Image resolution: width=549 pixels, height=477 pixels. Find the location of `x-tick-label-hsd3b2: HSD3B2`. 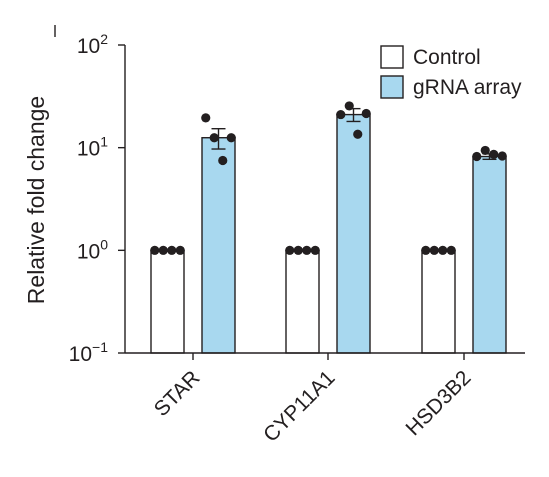

x-tick-label-hsd3b2: HSD3B2 is located at coordinates (438, 403).